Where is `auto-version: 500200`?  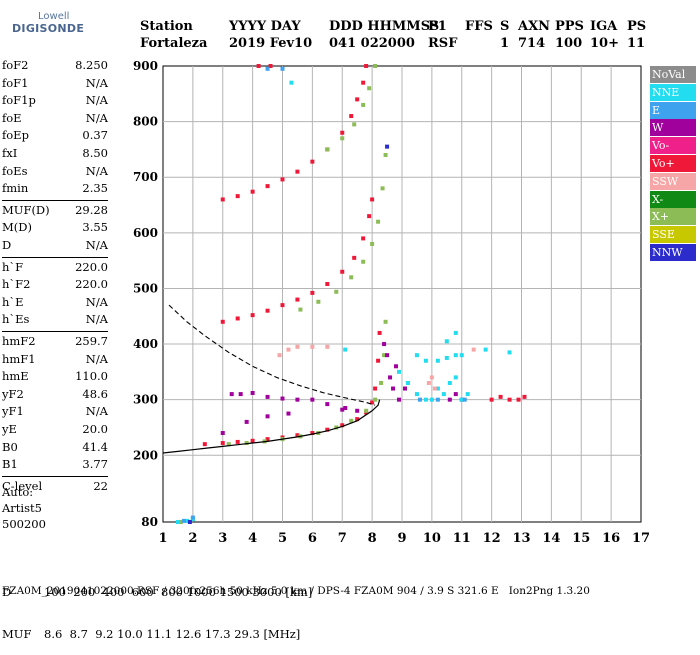 auto-version: 500200 is located at coordinates (24, 524).